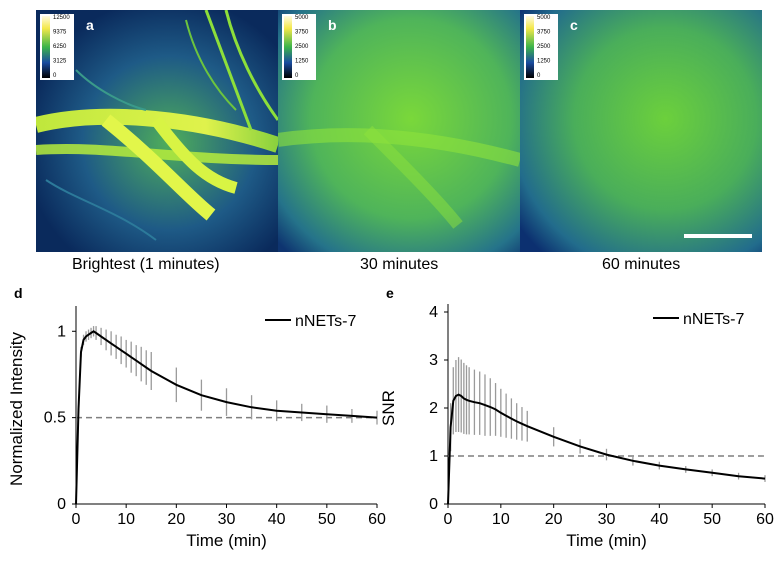 Image resolution: width=779 pixels, height=564 pixels. What do you see at coordinates (574, 25) in the screenshot?
I see `panel-letter-c: c` at bounding box center [574, 25].